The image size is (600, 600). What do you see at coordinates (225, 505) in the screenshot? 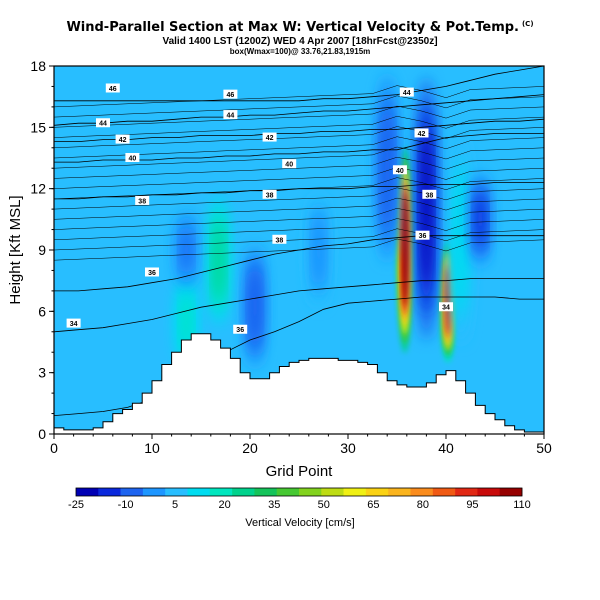
I see `colorbar-tick-label: 20` at bounding box center [225, 505].